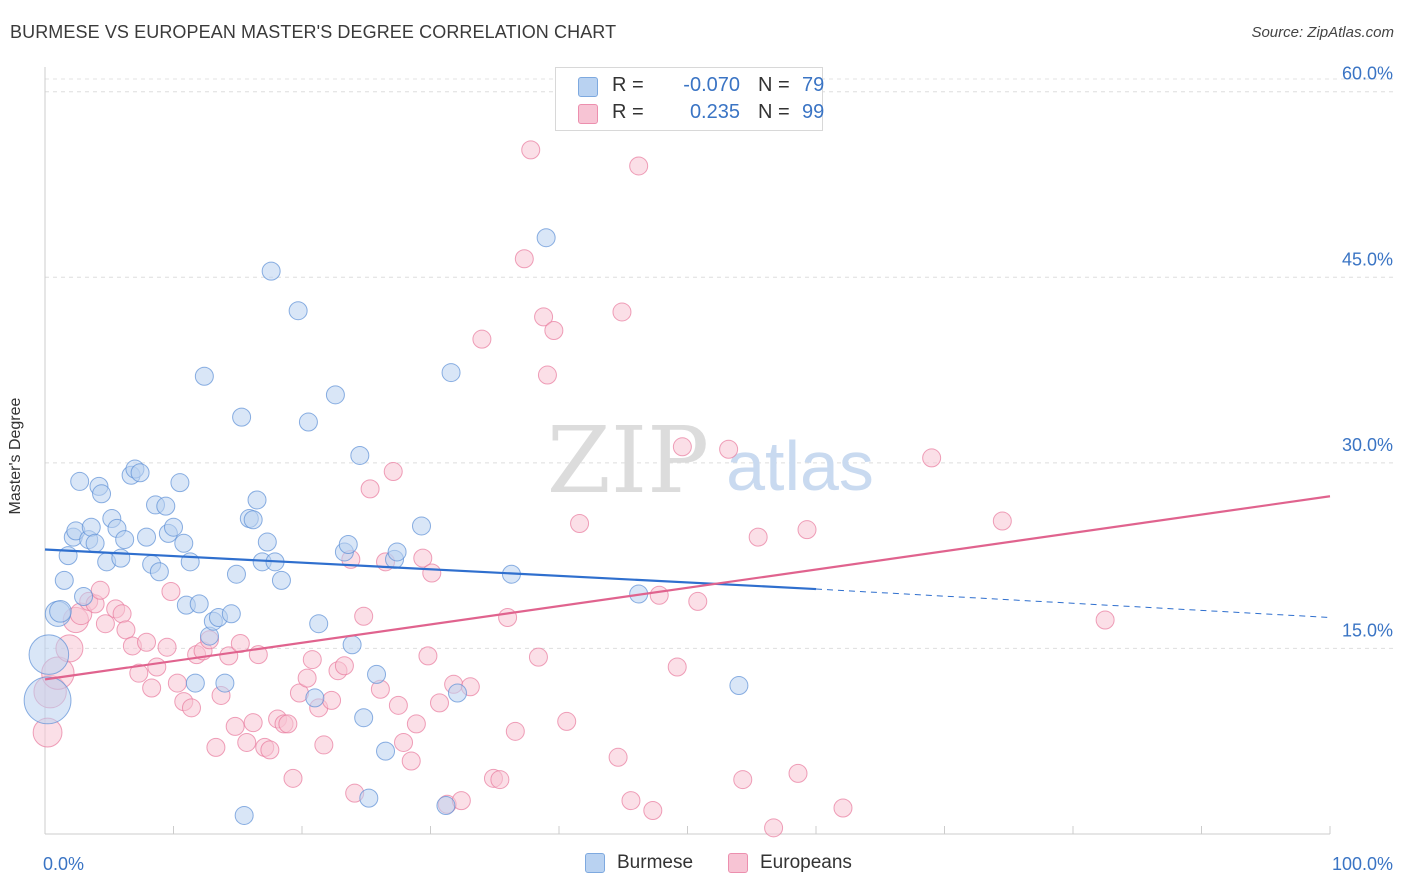 Image resolution: width=1406 pixels, height=892 pixels. What do you see at coordinates (1367, 445) in the screenshot?
I see `y-tick-label: 30.0%` at bounding box center [1367, 445].